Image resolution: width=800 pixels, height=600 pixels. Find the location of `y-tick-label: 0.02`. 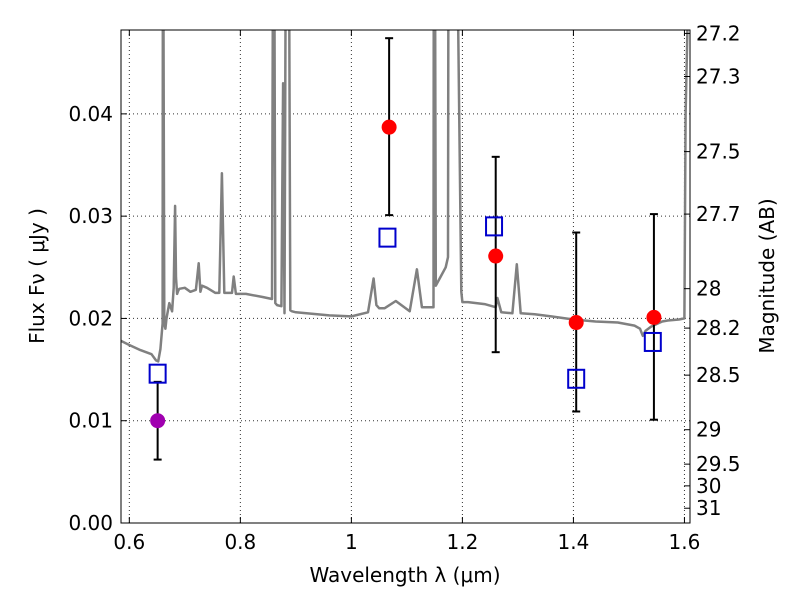

y-tick-label: 0.02 is located at coordinates (90, 318).